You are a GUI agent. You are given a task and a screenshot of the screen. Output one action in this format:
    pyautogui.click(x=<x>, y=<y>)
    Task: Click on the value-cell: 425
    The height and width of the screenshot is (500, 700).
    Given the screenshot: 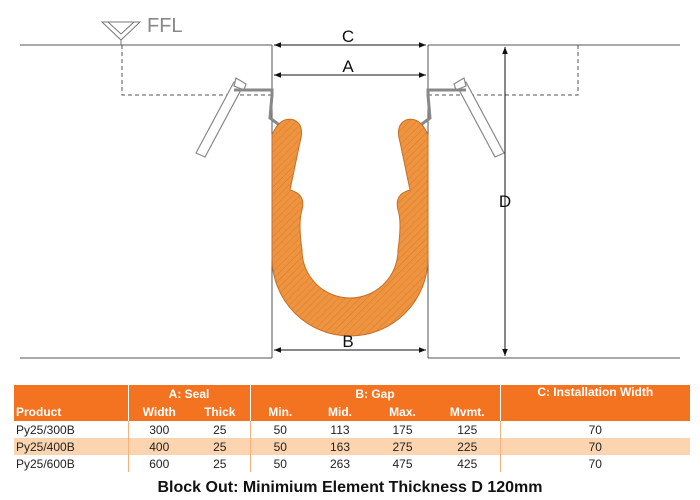 What is the action you would take?
    pyautogui.click(x=467, y=463)
    